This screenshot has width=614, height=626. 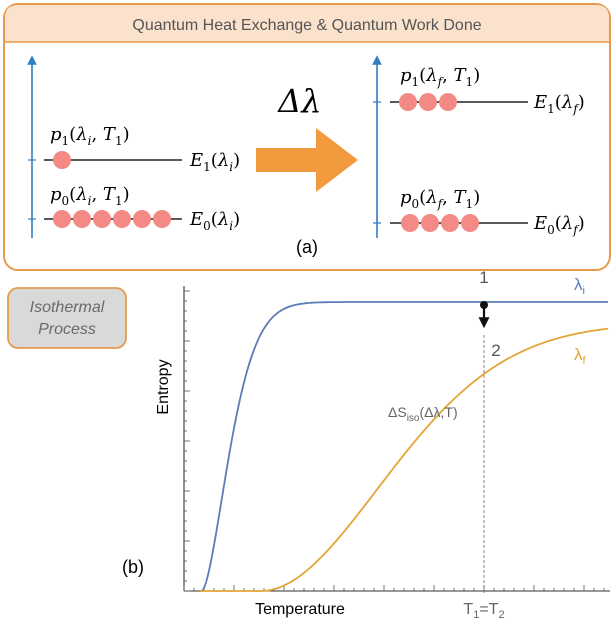 I want to click on left-upper-particle, so click(x=62, y=160).